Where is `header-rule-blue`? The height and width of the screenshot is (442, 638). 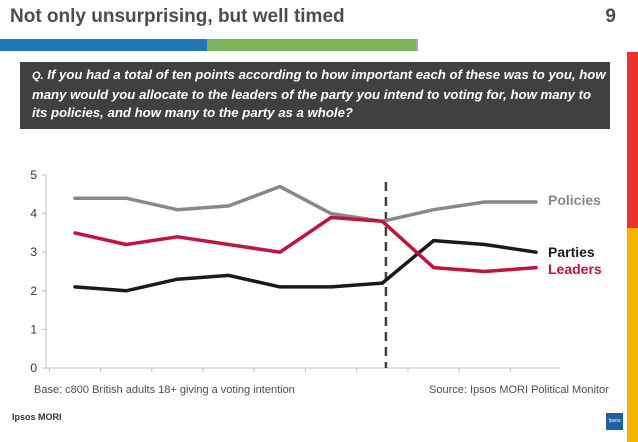 header-rule-blue is located at coordinates (103, 45).